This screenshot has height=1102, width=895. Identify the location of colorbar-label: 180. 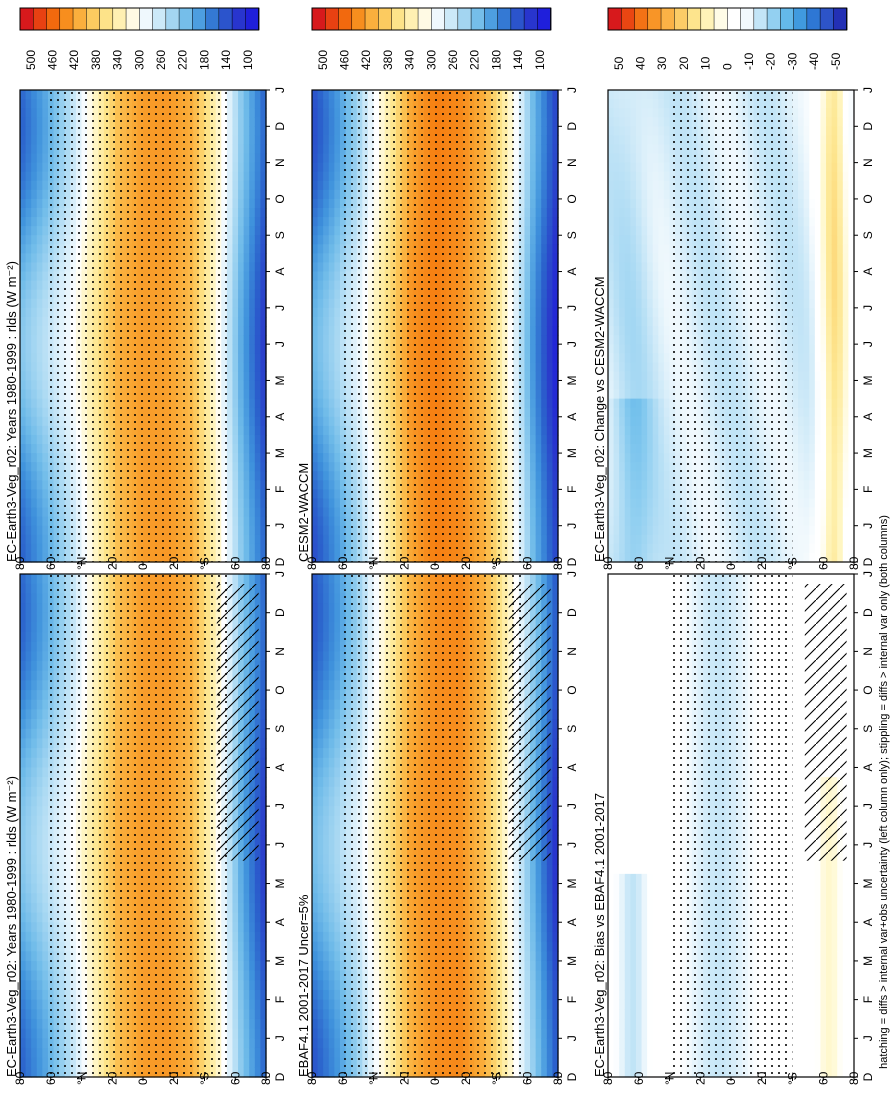
(204, 60).